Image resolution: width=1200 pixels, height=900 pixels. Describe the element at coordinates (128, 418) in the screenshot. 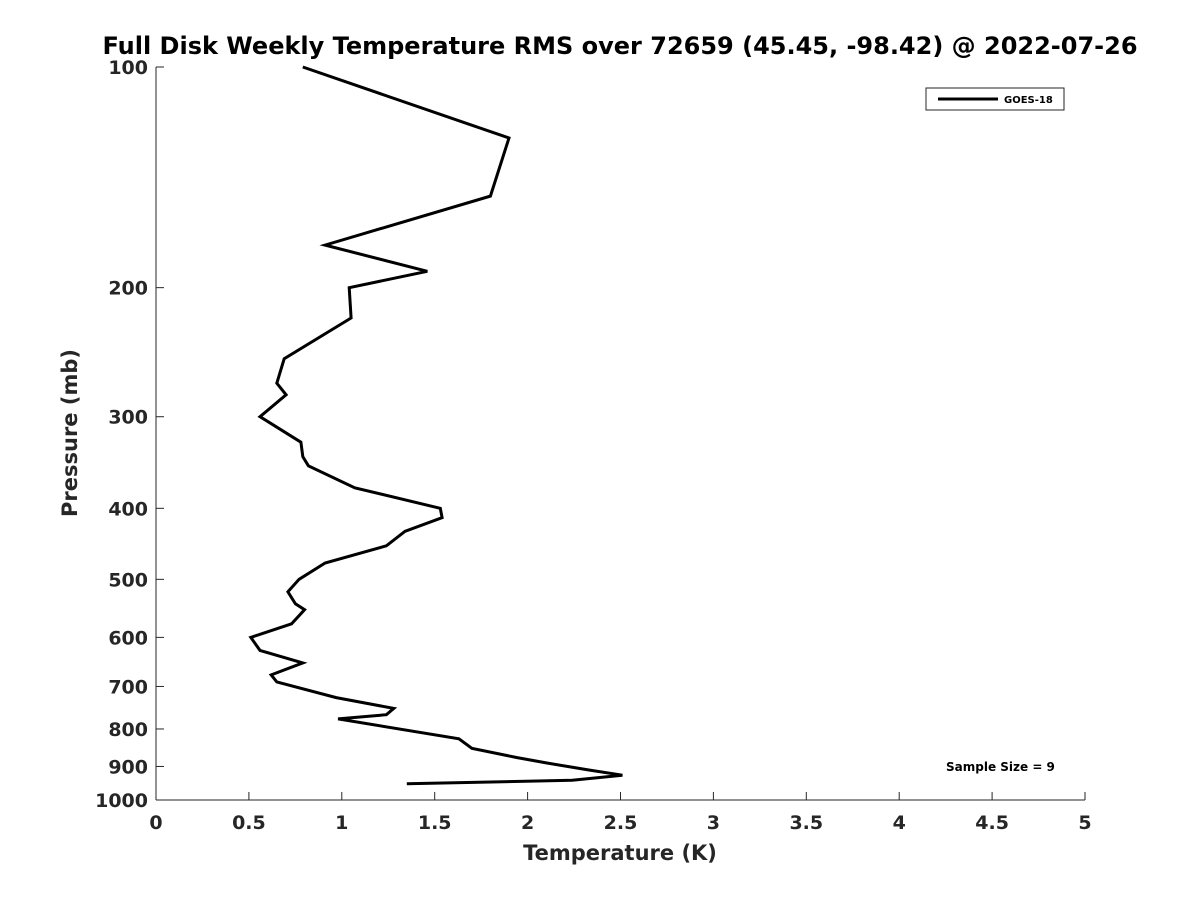

I see `y-tick-label: 300` at that location.